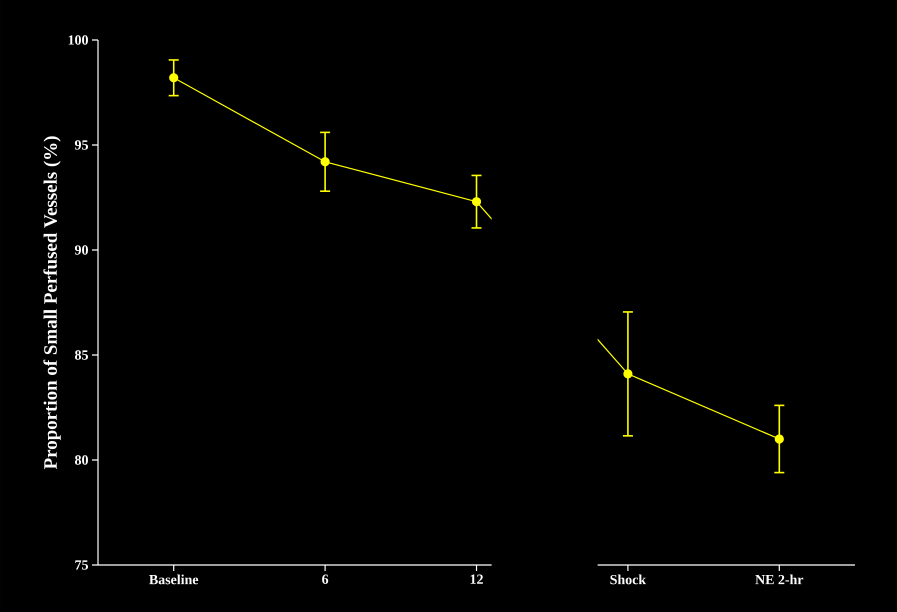 This screenshot has height=612, width=897. I want to click on x-tick-label: Baseline, so click(173, 579).